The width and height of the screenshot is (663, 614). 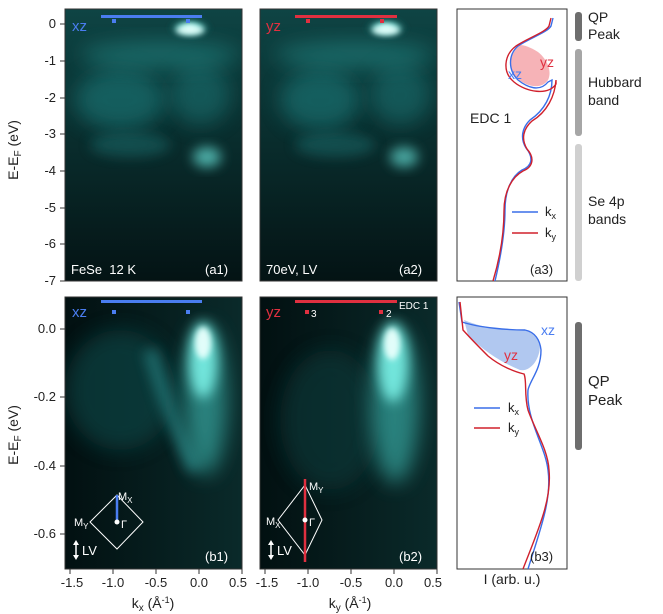 I want to click on svg-text: -2, so click(x=50, y=97).